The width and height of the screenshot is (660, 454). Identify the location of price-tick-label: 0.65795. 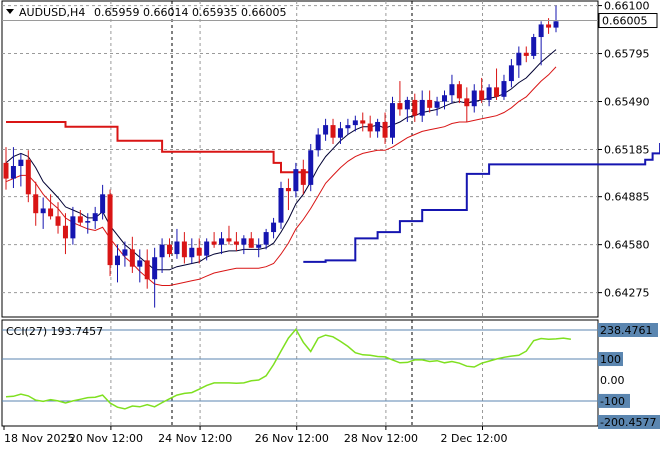
(627, 54).